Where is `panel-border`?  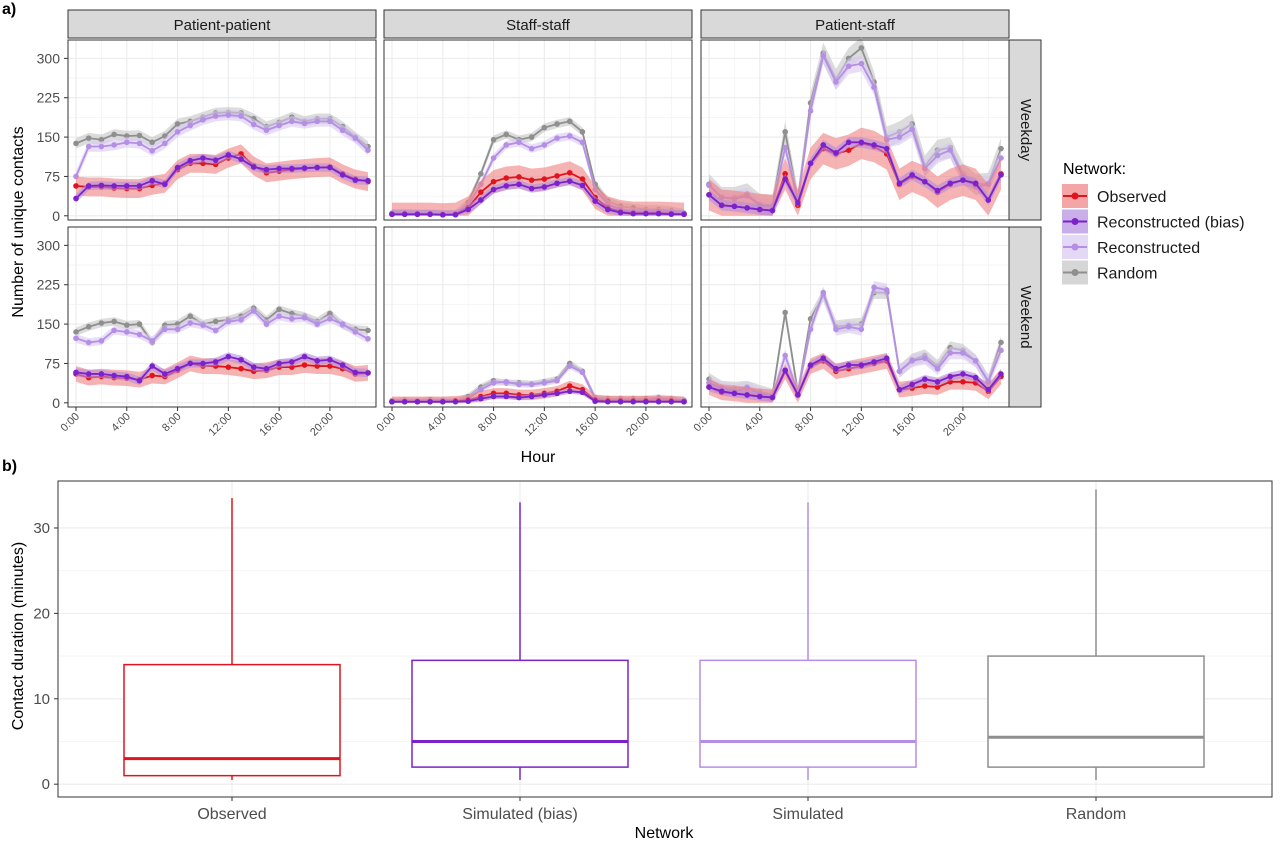 panel-border is located at coordinates (538, 130).